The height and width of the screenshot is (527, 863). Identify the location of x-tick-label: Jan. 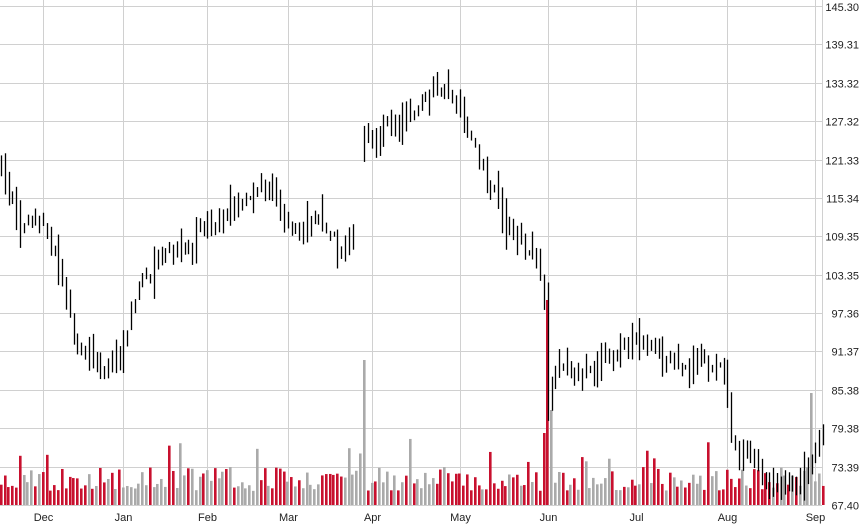
(124, 518).